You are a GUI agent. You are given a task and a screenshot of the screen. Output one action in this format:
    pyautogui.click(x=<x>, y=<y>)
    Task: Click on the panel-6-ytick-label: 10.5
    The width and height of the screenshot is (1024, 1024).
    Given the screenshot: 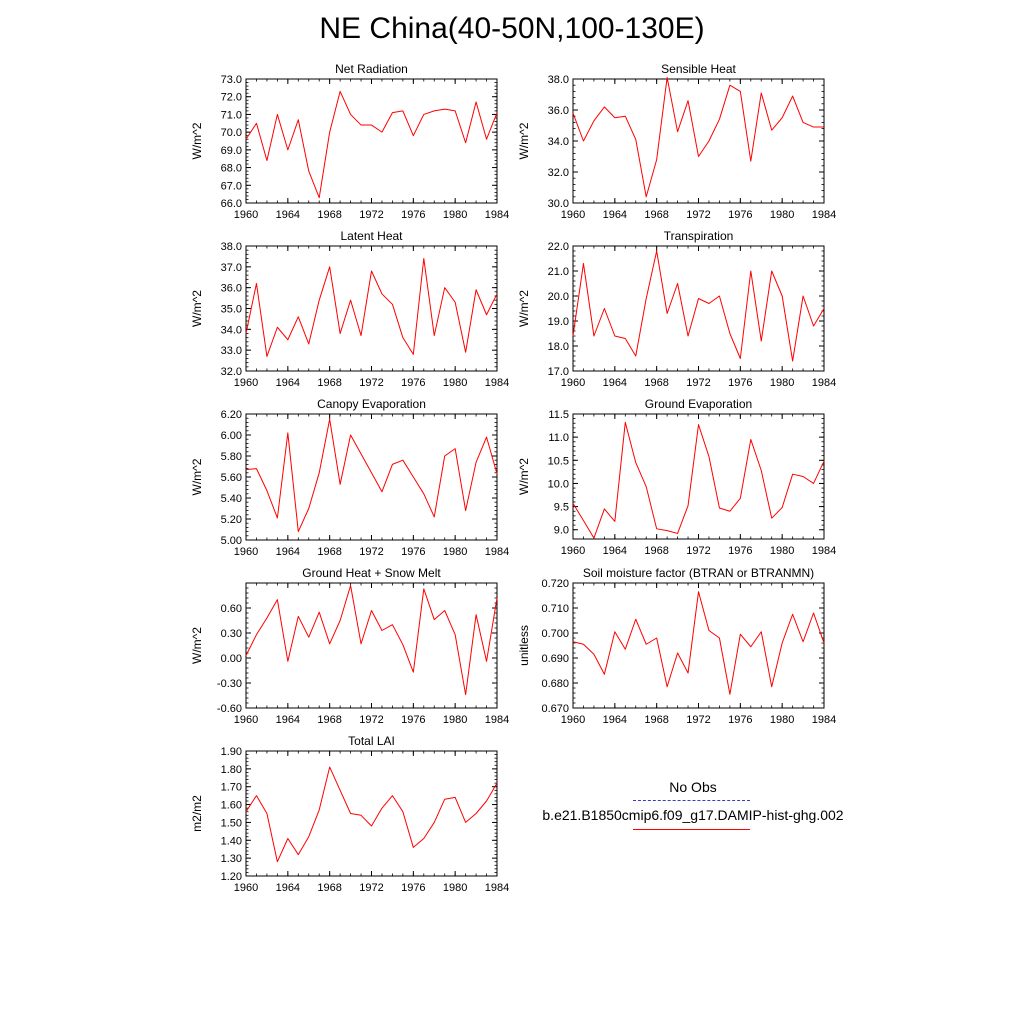 What is the action you would take?
    pyautogui.click(x=558, y=461)
    